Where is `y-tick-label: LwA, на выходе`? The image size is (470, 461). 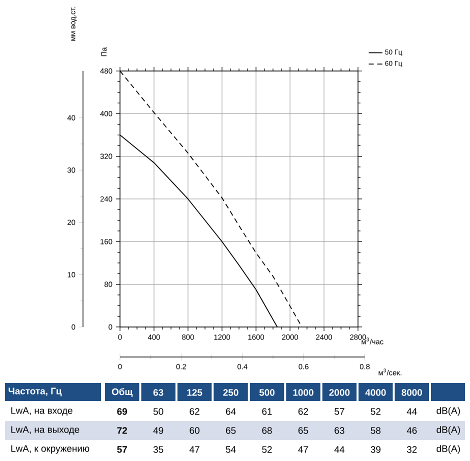 y-tick-label: LwA, на выходе is located at coordinates (45, 430).